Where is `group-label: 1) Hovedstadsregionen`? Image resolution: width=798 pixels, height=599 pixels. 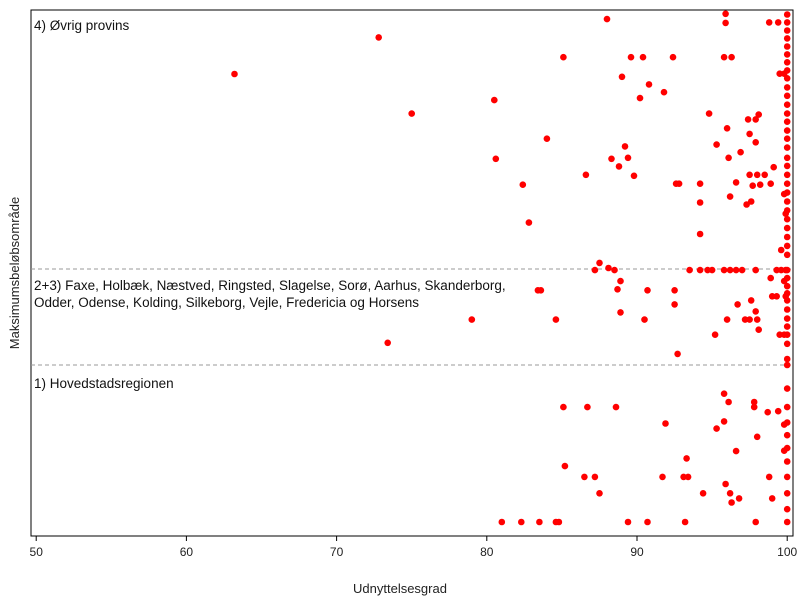 group-label: 1) Hovedstadsregionen is located at coordinates (104, 383).